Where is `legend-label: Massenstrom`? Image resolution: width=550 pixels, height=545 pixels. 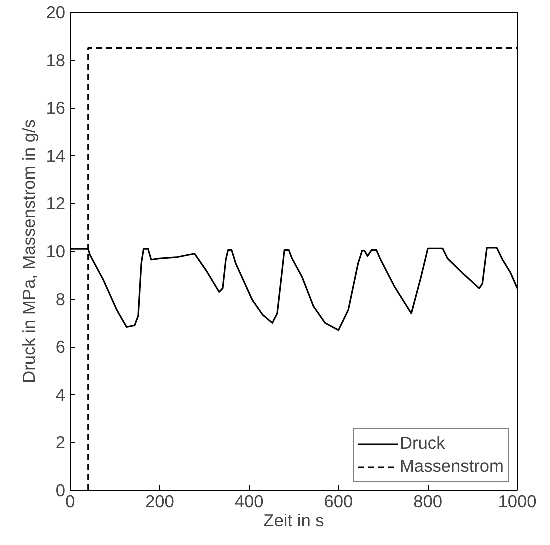
legend-label: Massenstrom is located at coordinates (452, 466).